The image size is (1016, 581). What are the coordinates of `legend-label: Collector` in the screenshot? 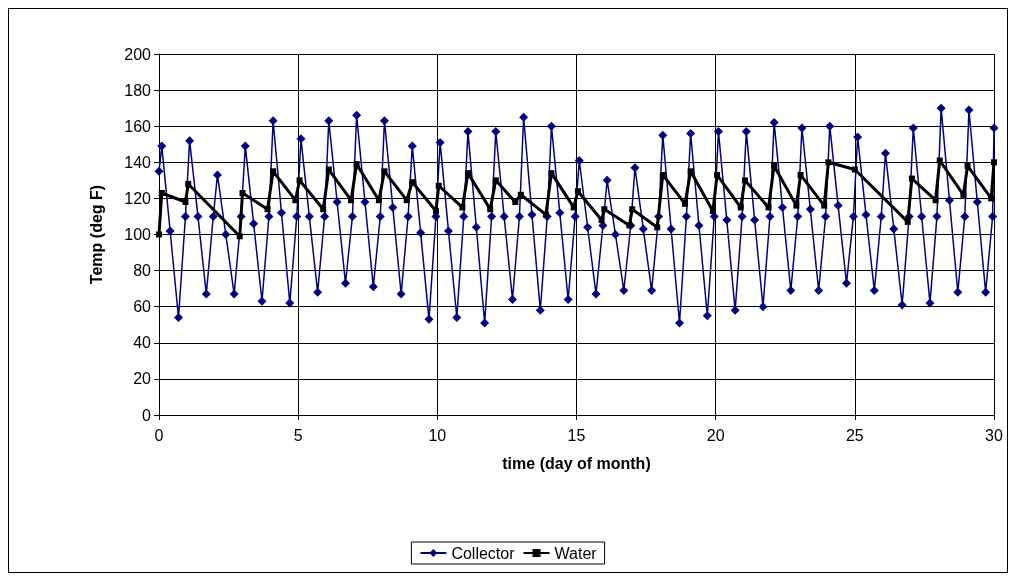 It's located at (483, 553).